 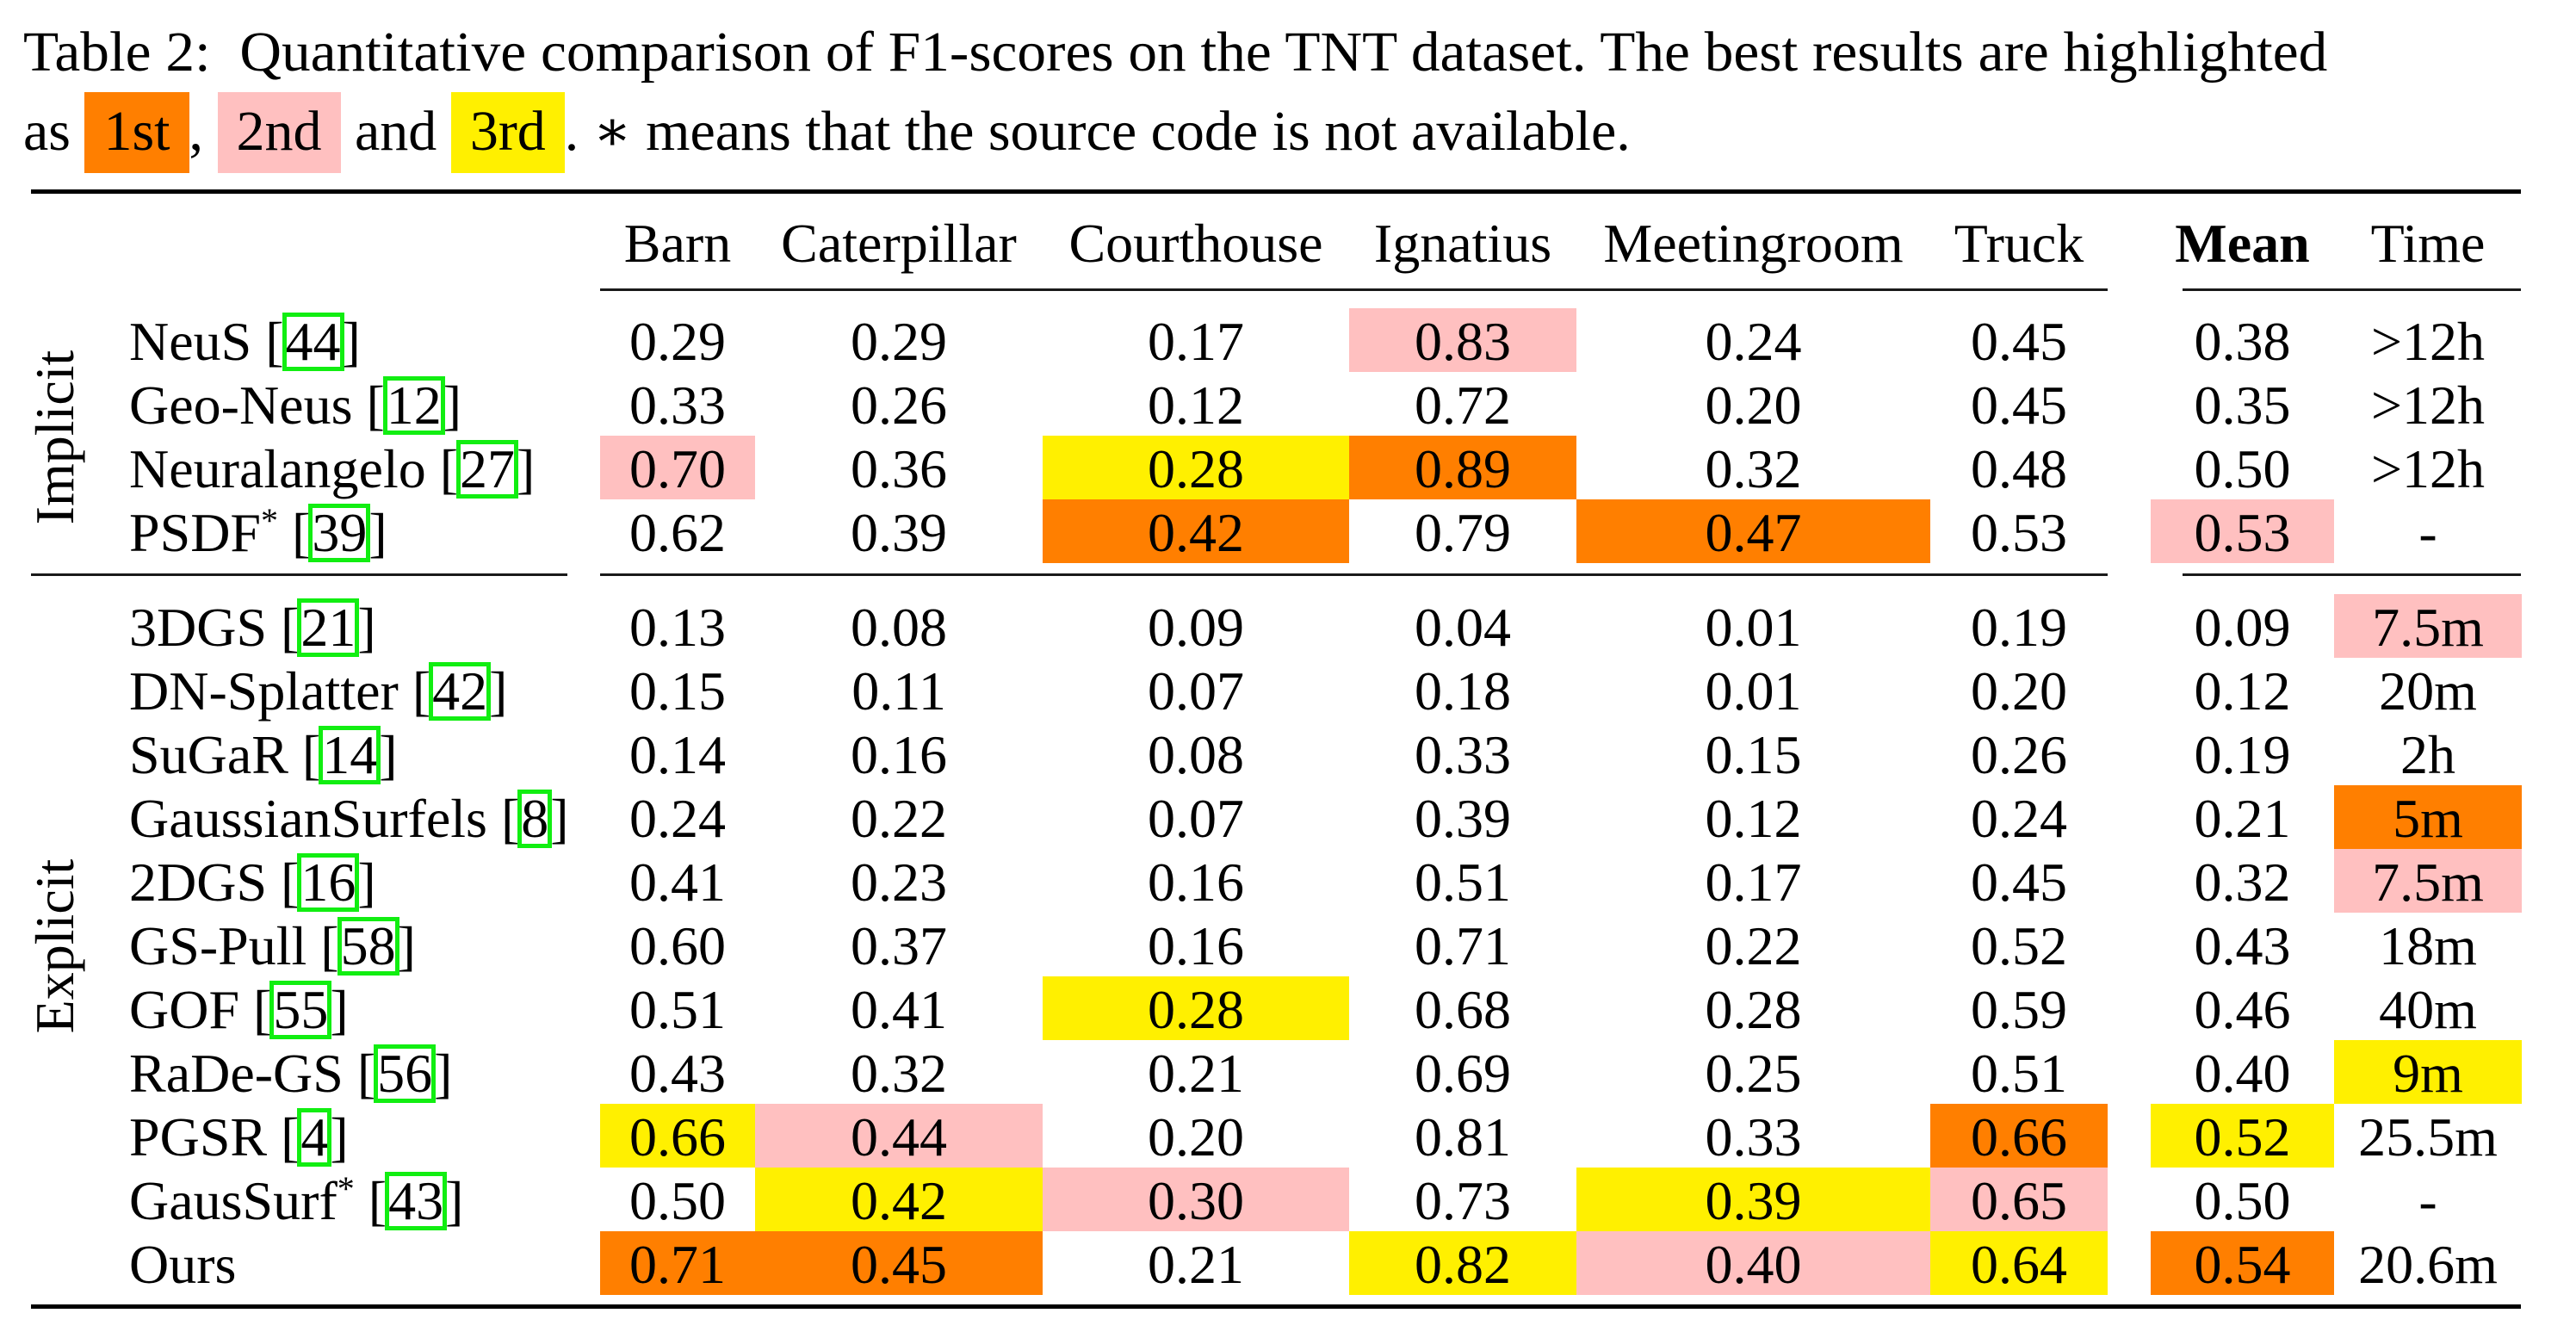 What do you see at coordinates (1463, 1200) in the screenshot?
I see `cell-gaussurf-ignatius: 0.73` at bounding box center [1463, 1200].